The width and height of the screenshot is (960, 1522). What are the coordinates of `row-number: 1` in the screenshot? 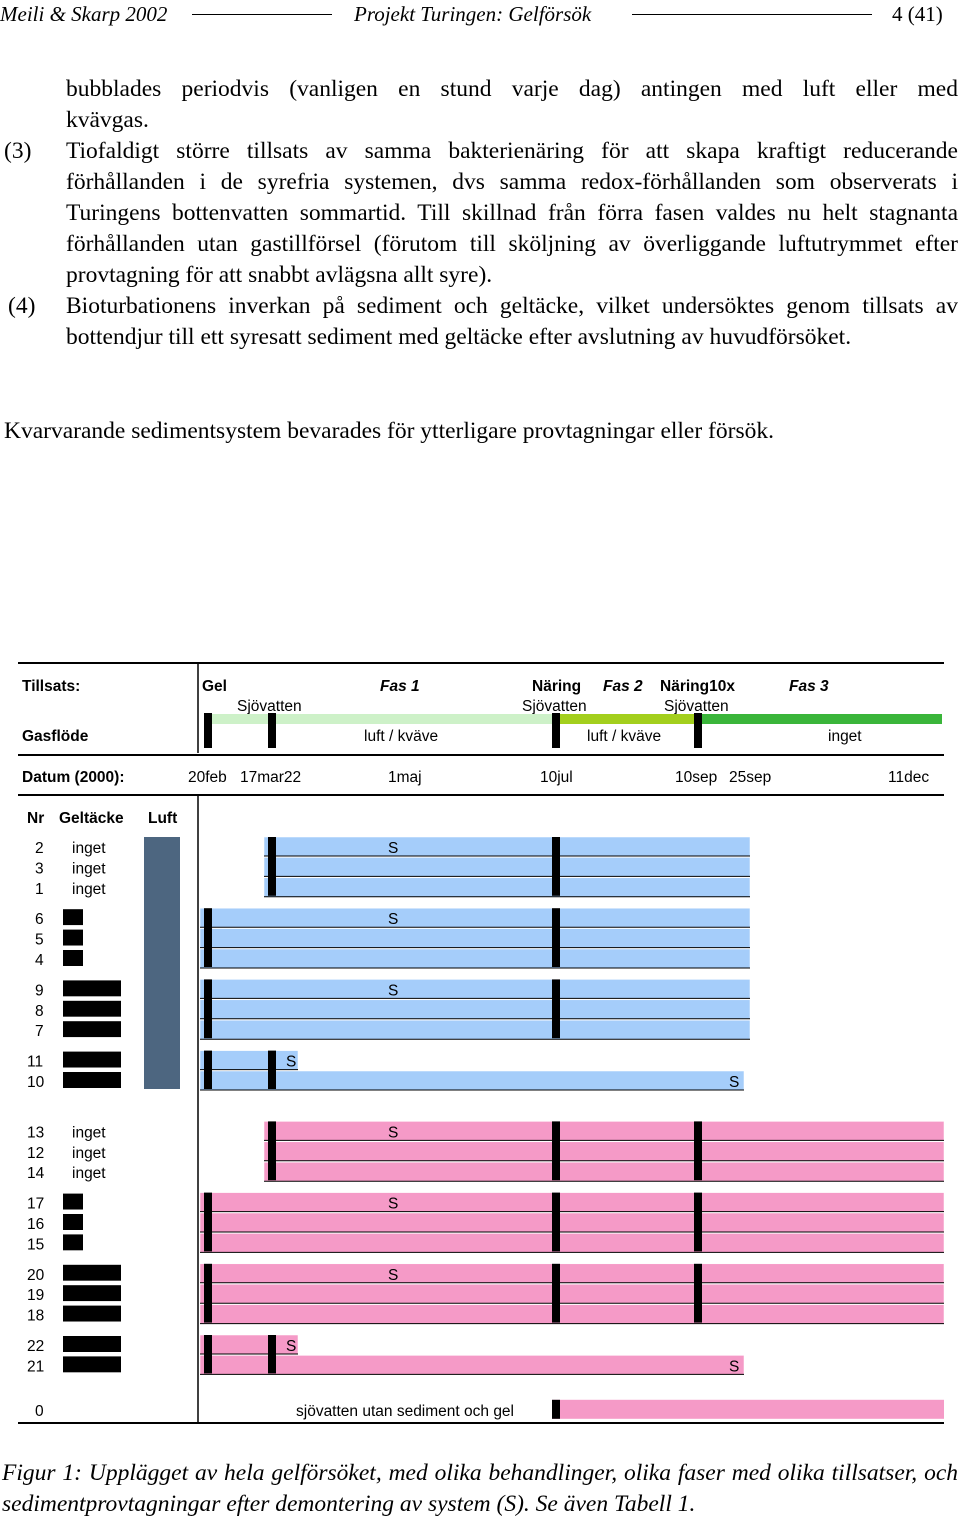 It's located at (39, 889).